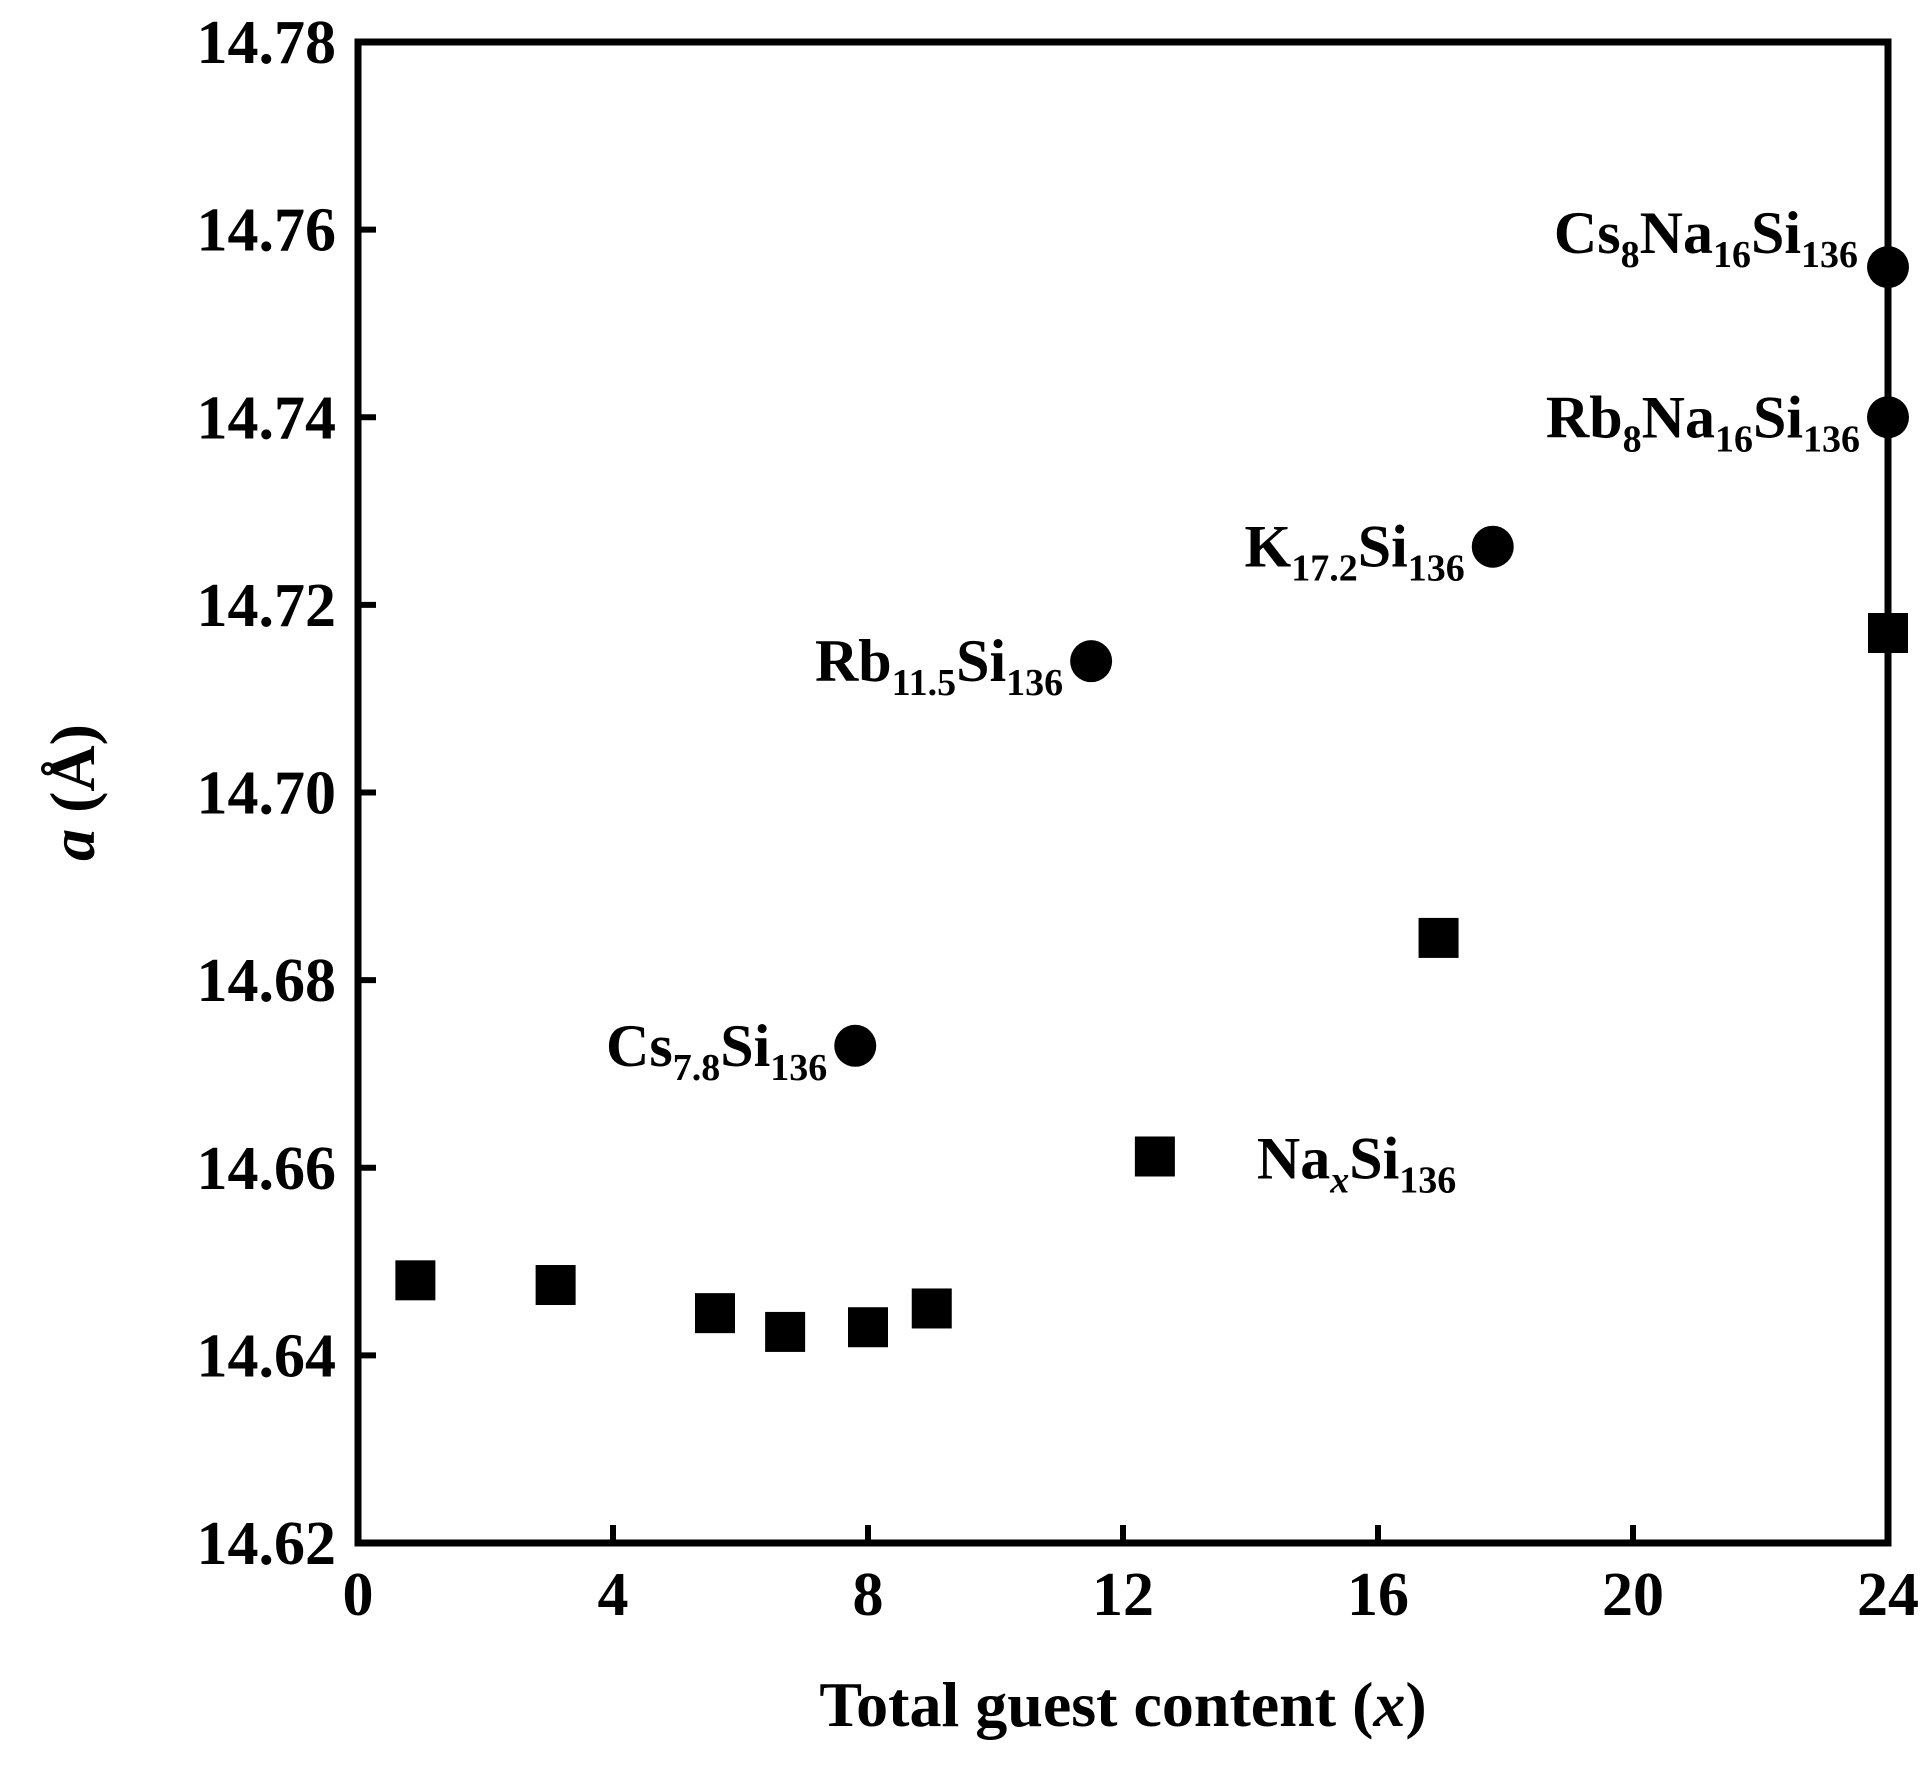 The image size is (1931, 1779). I want to click on x-tick-label: 0, so click(358, 1595).